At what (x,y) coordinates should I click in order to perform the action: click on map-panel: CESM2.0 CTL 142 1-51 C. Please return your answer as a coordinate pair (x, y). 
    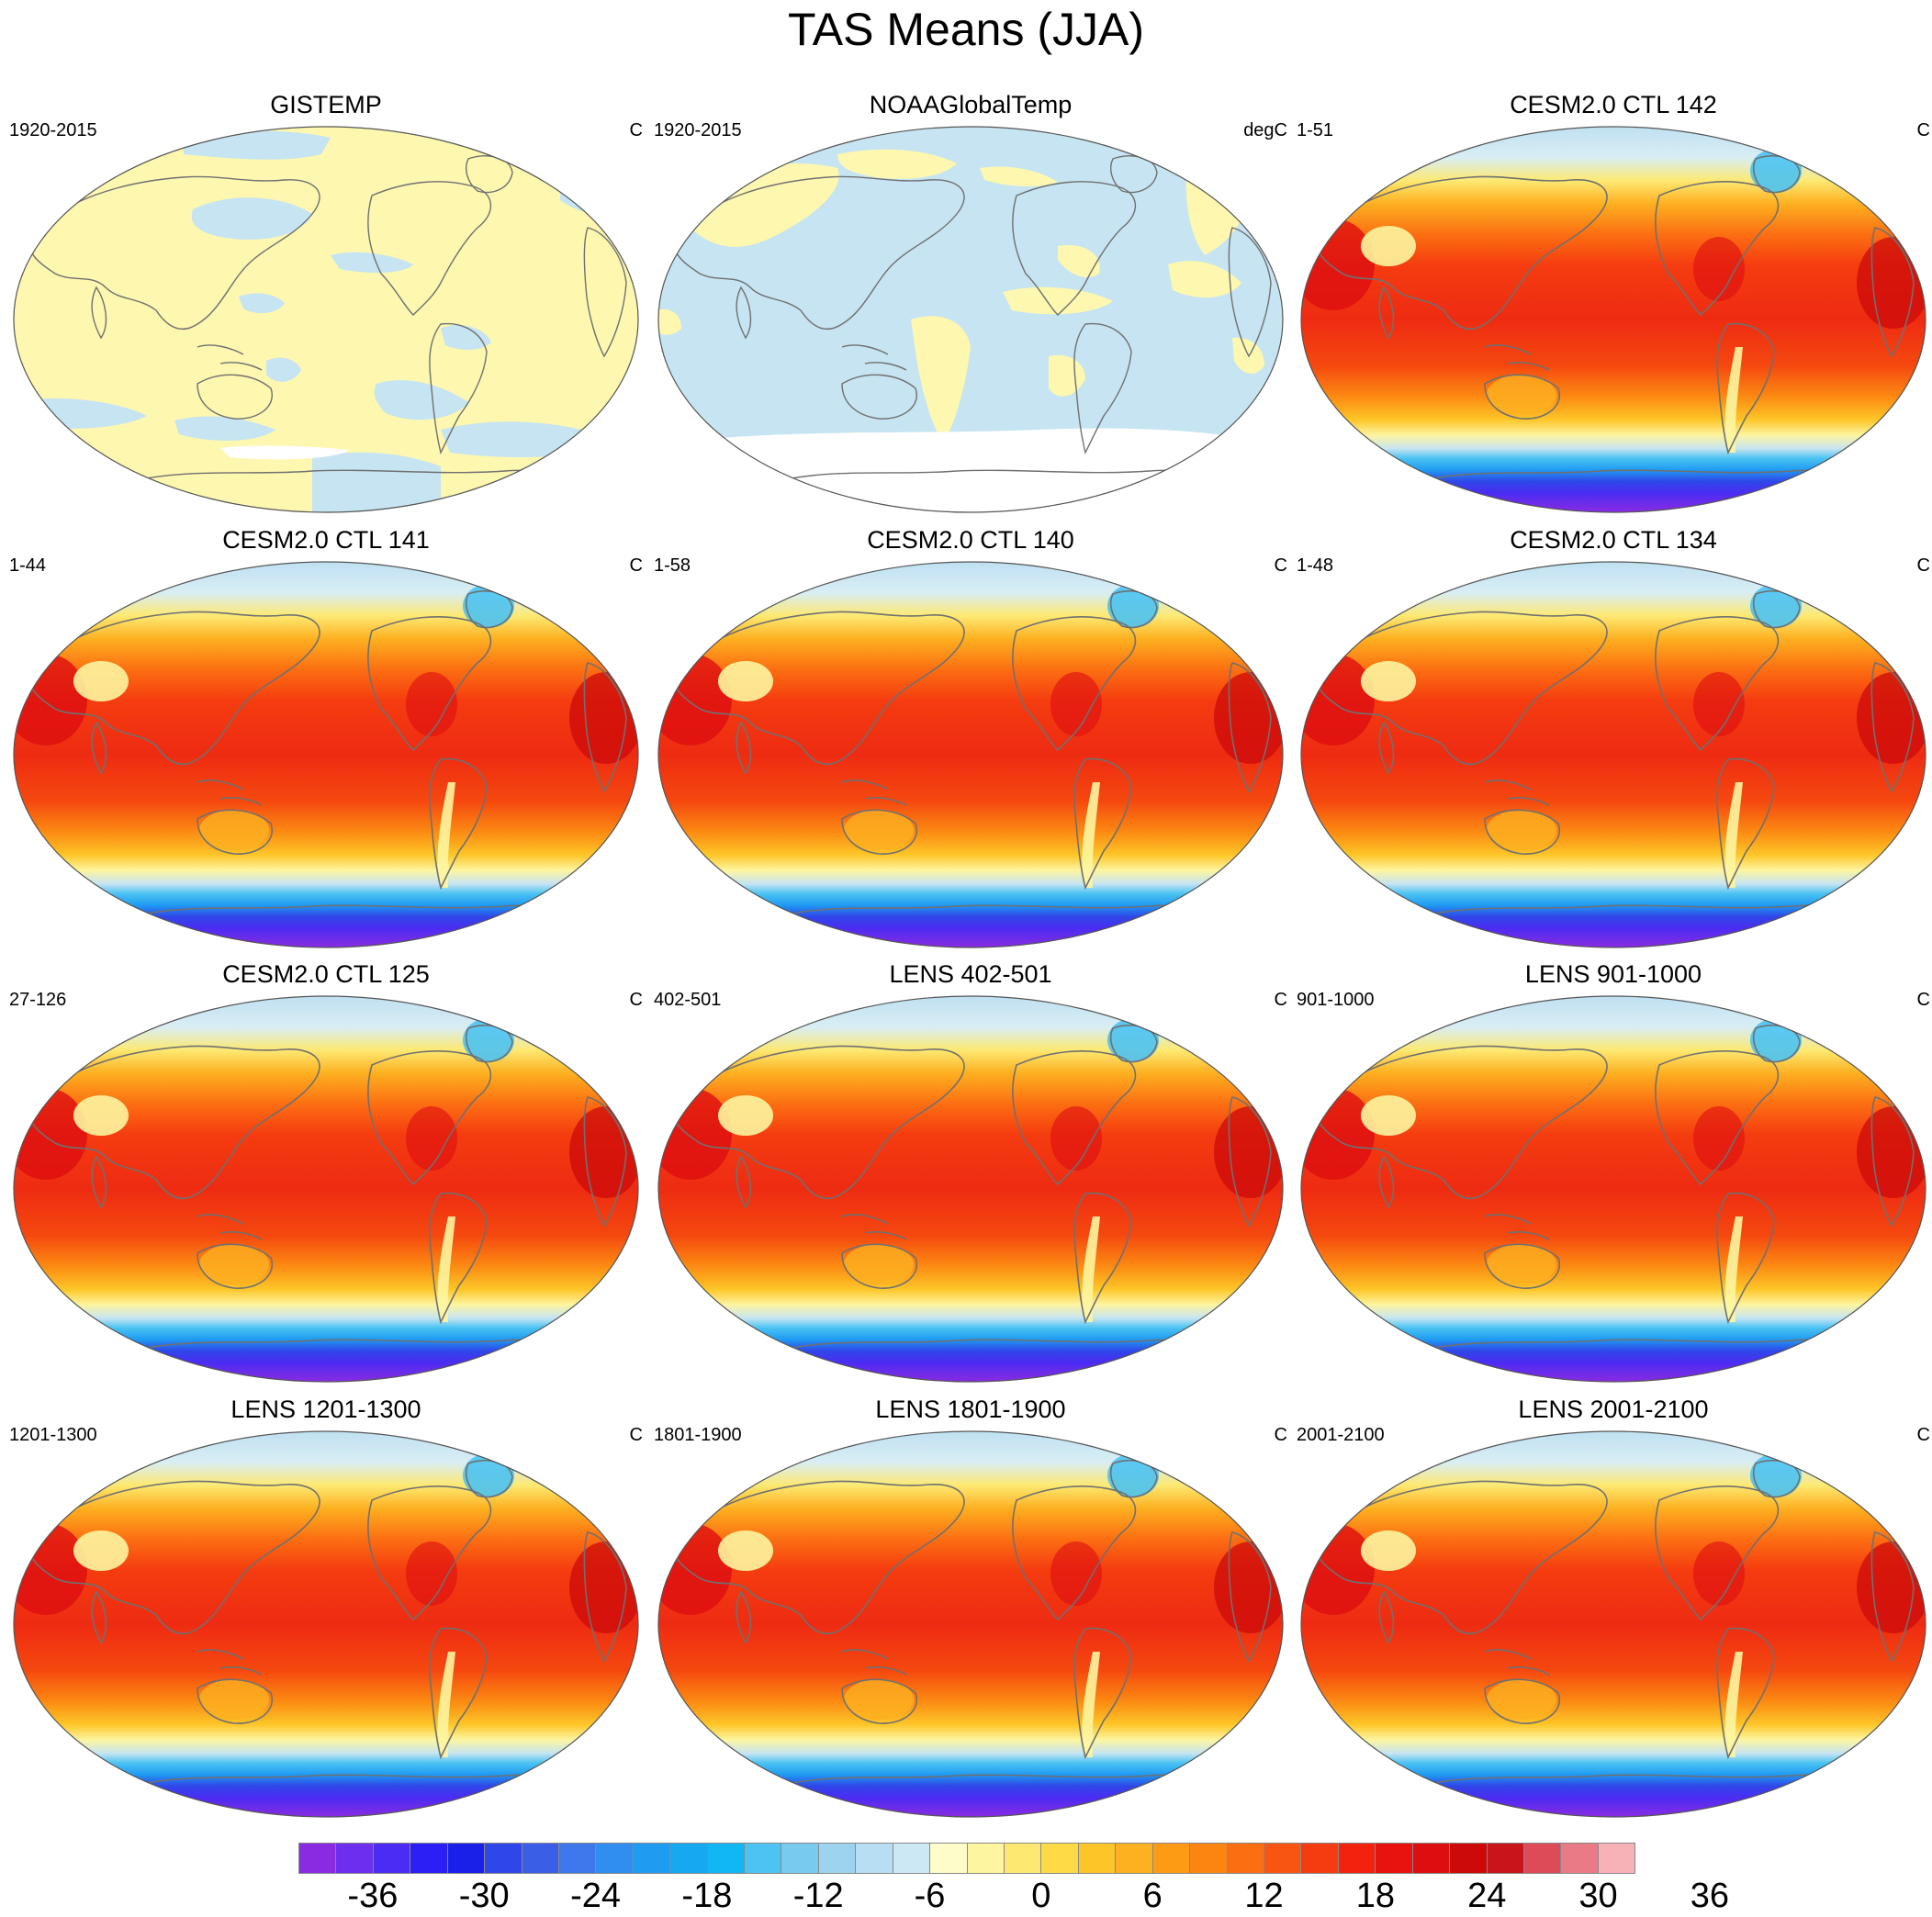
    Looking at the image, I should click on (1613, 305).